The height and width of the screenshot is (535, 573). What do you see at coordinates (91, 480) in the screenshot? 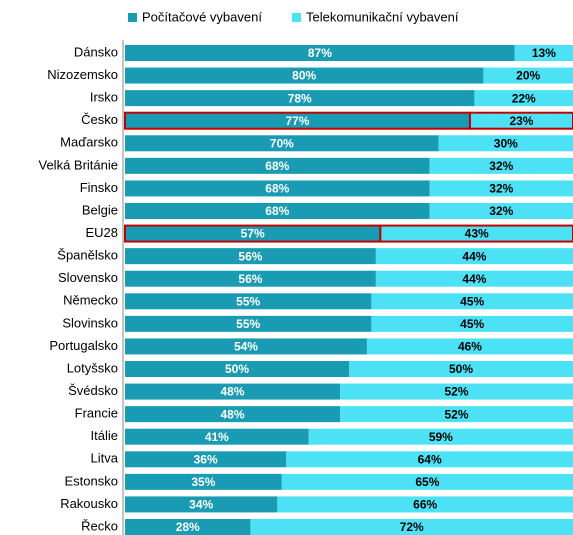
I see `category-label: Estonsko` at bounding box center [91, 480].